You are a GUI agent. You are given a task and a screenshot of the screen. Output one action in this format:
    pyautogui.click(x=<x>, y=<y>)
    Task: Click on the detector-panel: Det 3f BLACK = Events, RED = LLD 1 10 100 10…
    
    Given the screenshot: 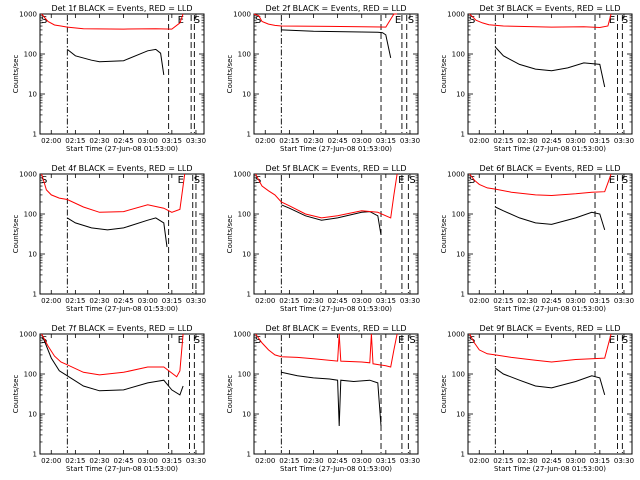 What is the action you would take?
    pyautogui.click(x=537, y=78)
    